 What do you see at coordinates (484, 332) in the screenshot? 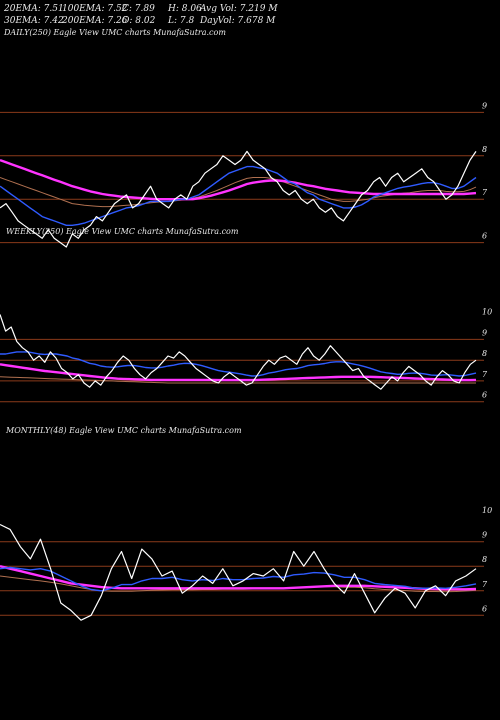
I see `y-tick-1-1: 9` at bounding box center [484, 332].